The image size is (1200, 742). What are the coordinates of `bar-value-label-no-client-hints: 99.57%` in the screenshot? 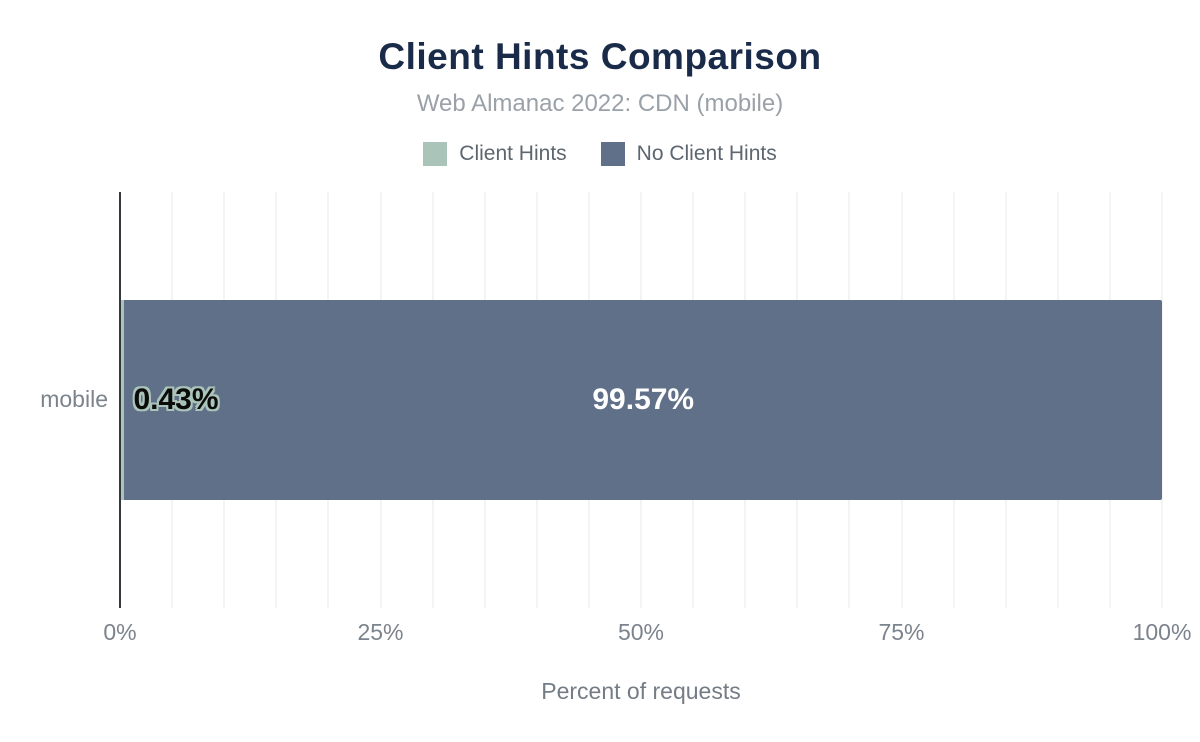 It's located at (643, 399).